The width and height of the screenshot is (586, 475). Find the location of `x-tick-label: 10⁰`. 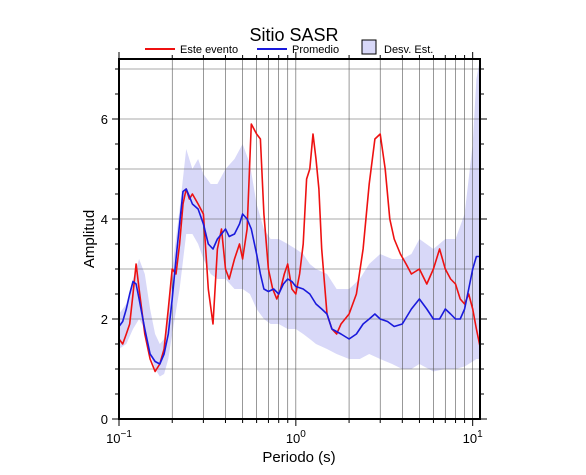

x-tick-label: 10⁰ is located at coordinates (296, 437).